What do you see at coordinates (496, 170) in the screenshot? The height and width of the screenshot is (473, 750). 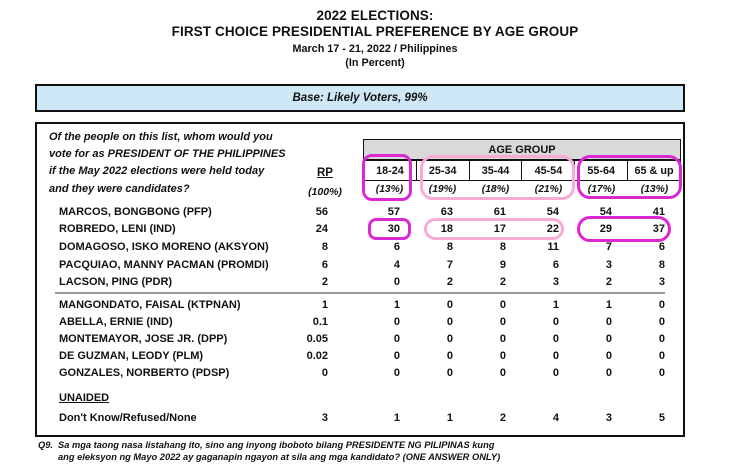 I see `age-column-label: 35-44` at bounding box center [496, 170].